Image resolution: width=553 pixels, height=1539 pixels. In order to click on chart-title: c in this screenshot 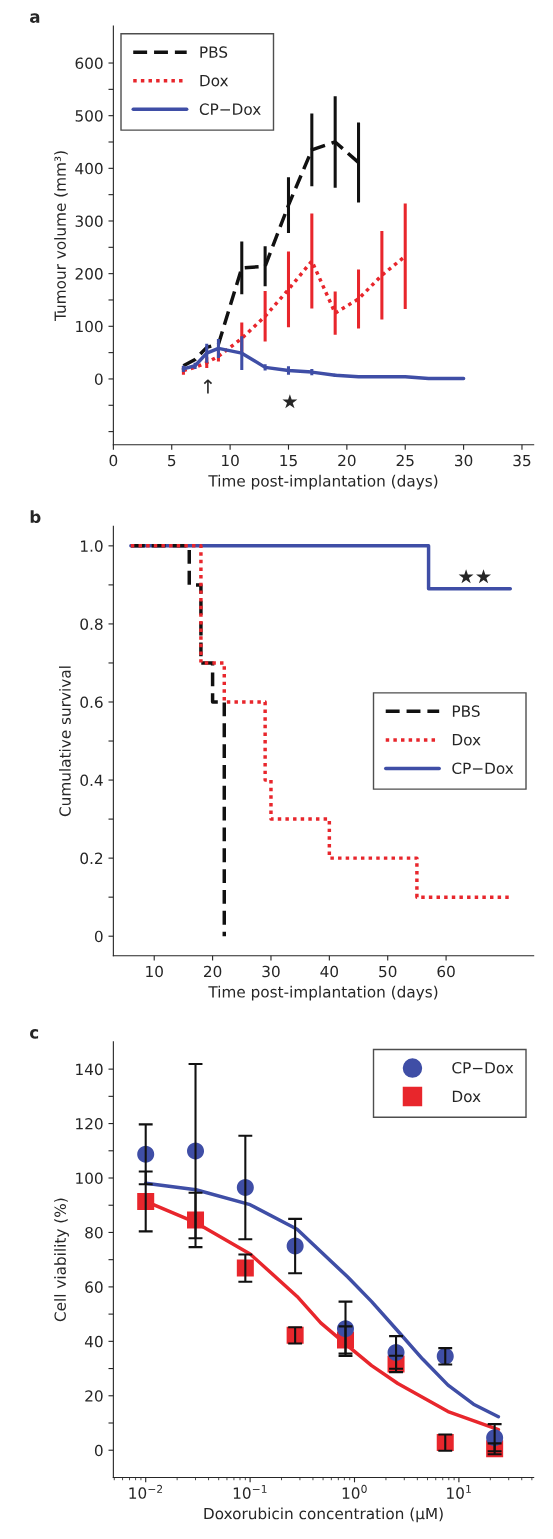, I will do `click(34, 1034)`.